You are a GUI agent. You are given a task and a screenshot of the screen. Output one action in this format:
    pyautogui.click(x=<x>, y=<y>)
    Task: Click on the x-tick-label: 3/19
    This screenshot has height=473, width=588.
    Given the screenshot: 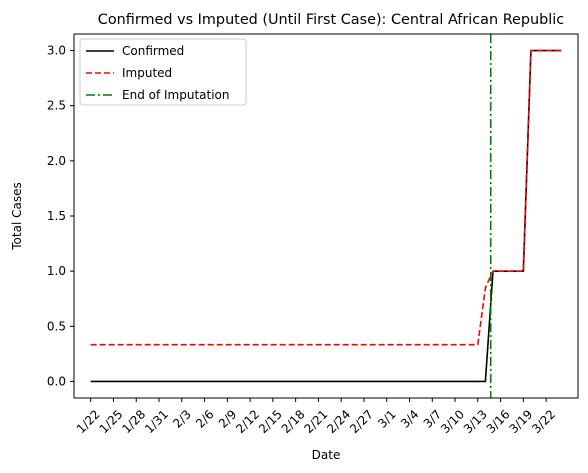 What is the action you would take?
    pyautogui.click(x=520, y=421)
    